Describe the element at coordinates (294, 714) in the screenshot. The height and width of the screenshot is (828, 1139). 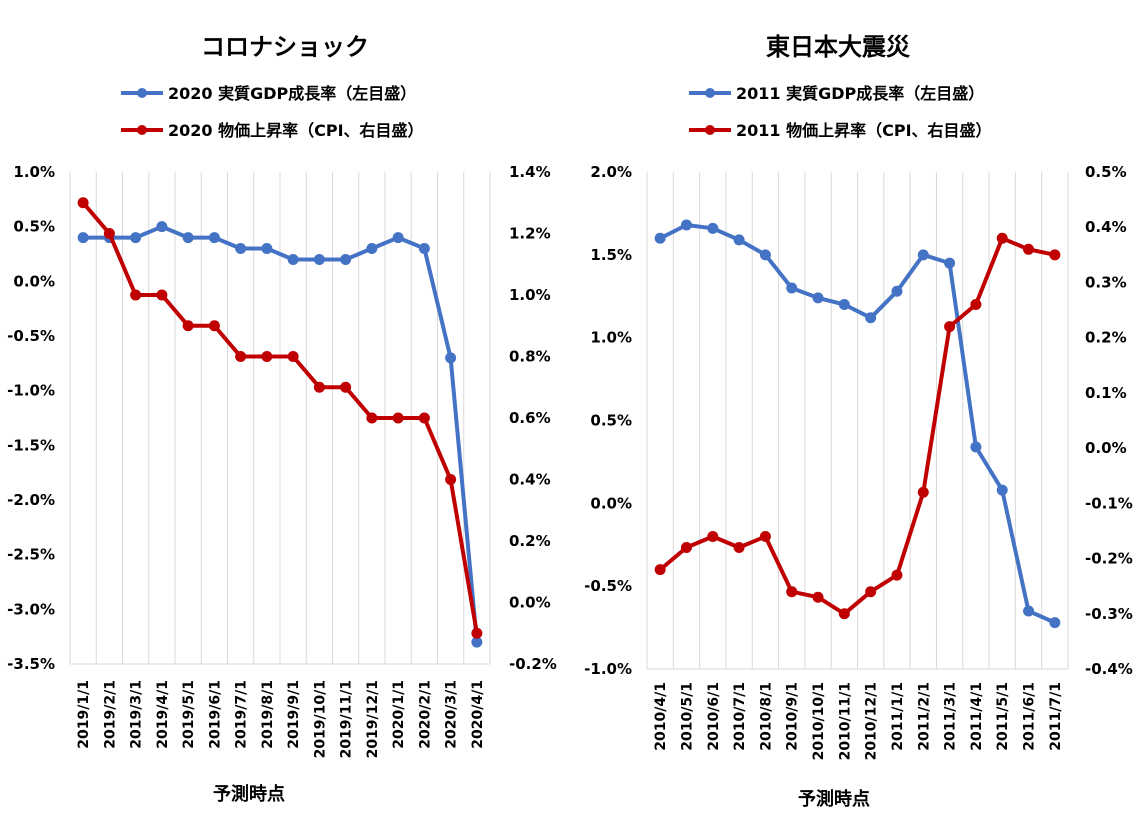
I see `x-tick-label: 2019/9/1` at that location.